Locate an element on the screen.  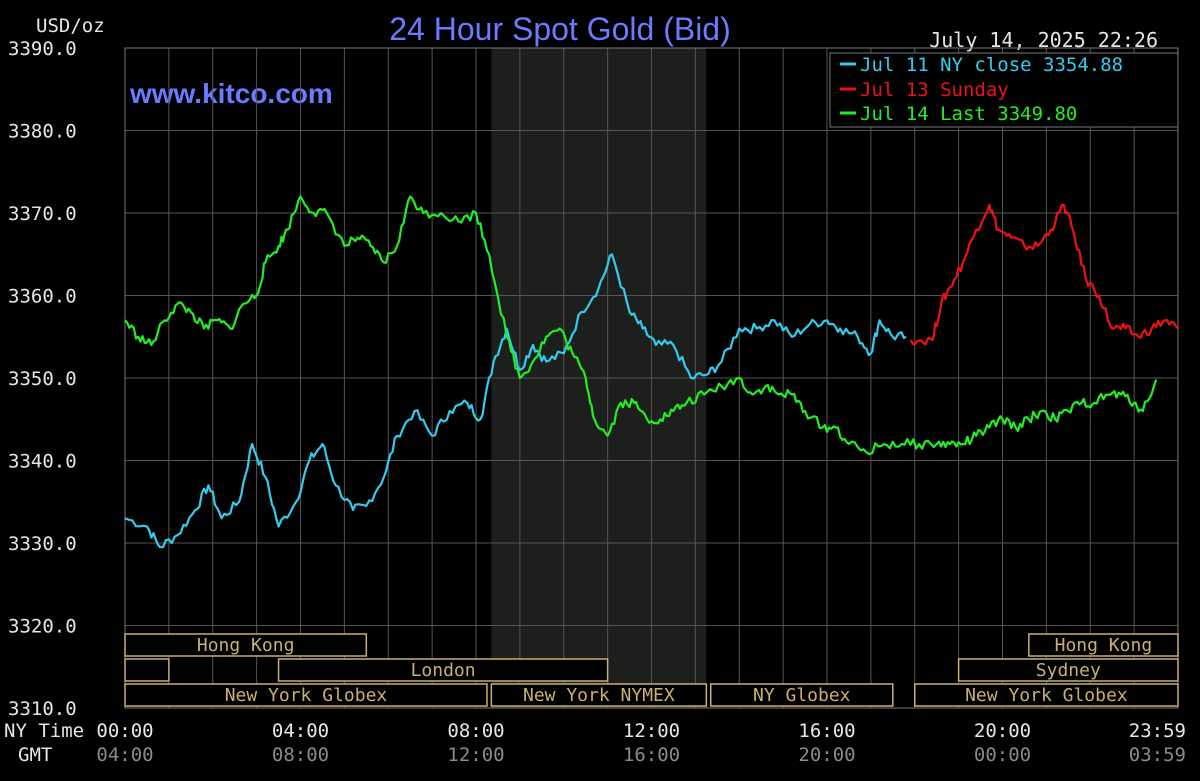
x-tick-label-ny: 12:00 is located at coordinates (651, 731).